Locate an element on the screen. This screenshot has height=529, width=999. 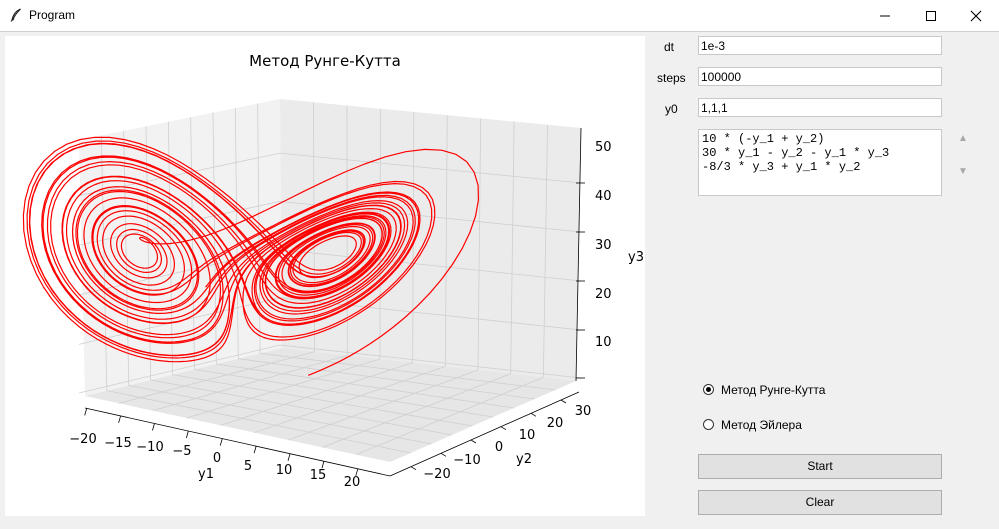
dt-input is located at coordinates (820, 45).